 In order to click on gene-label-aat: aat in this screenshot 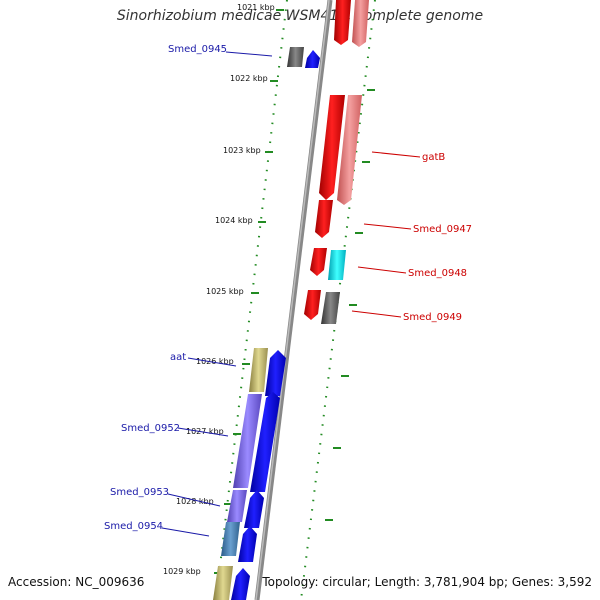, I will do `click(178, 357)`.